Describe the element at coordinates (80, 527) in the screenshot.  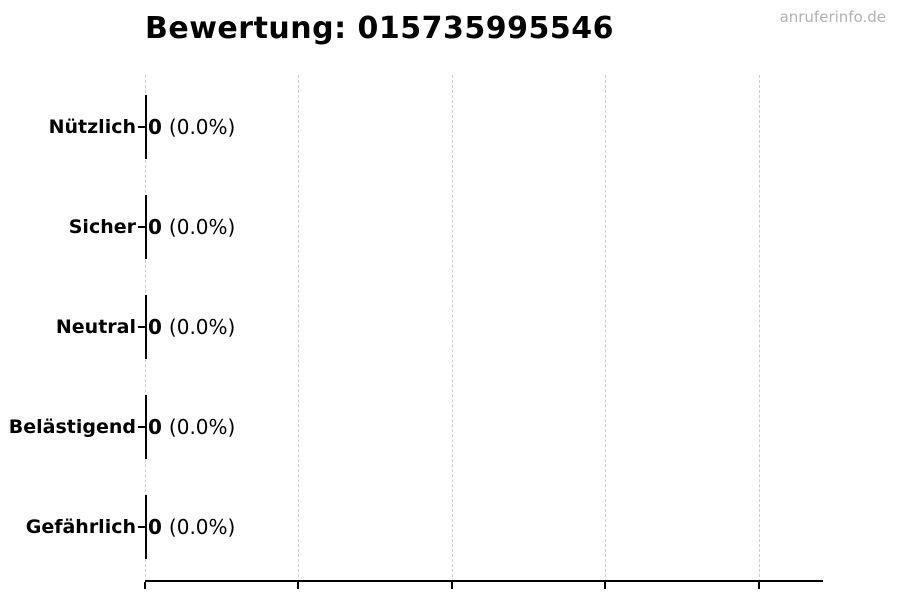
I see `category-label: Gefährlich` at that location.